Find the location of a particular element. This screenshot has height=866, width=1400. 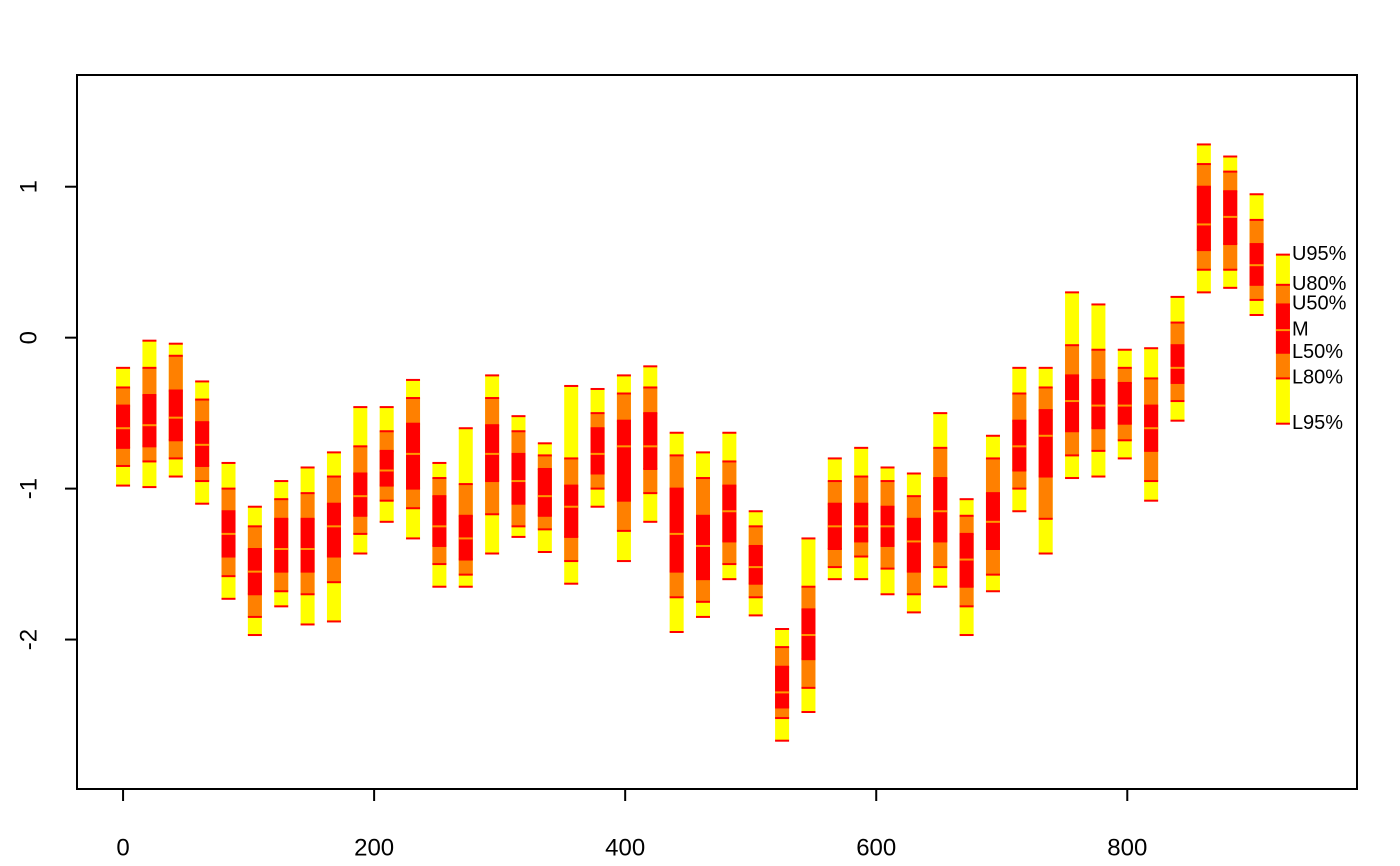

x-tick-label: 200 is located at coordinates (374, 847).